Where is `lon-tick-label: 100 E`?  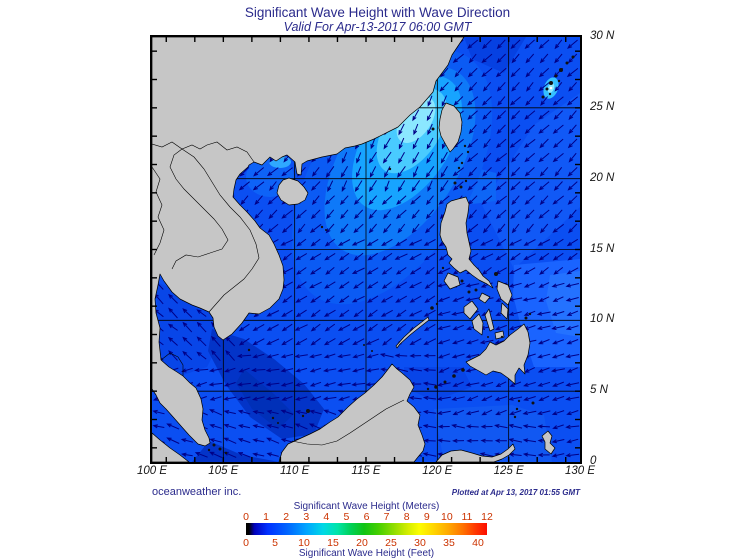
lon-tick-label: 100 E is located at coordinates (152, 471).